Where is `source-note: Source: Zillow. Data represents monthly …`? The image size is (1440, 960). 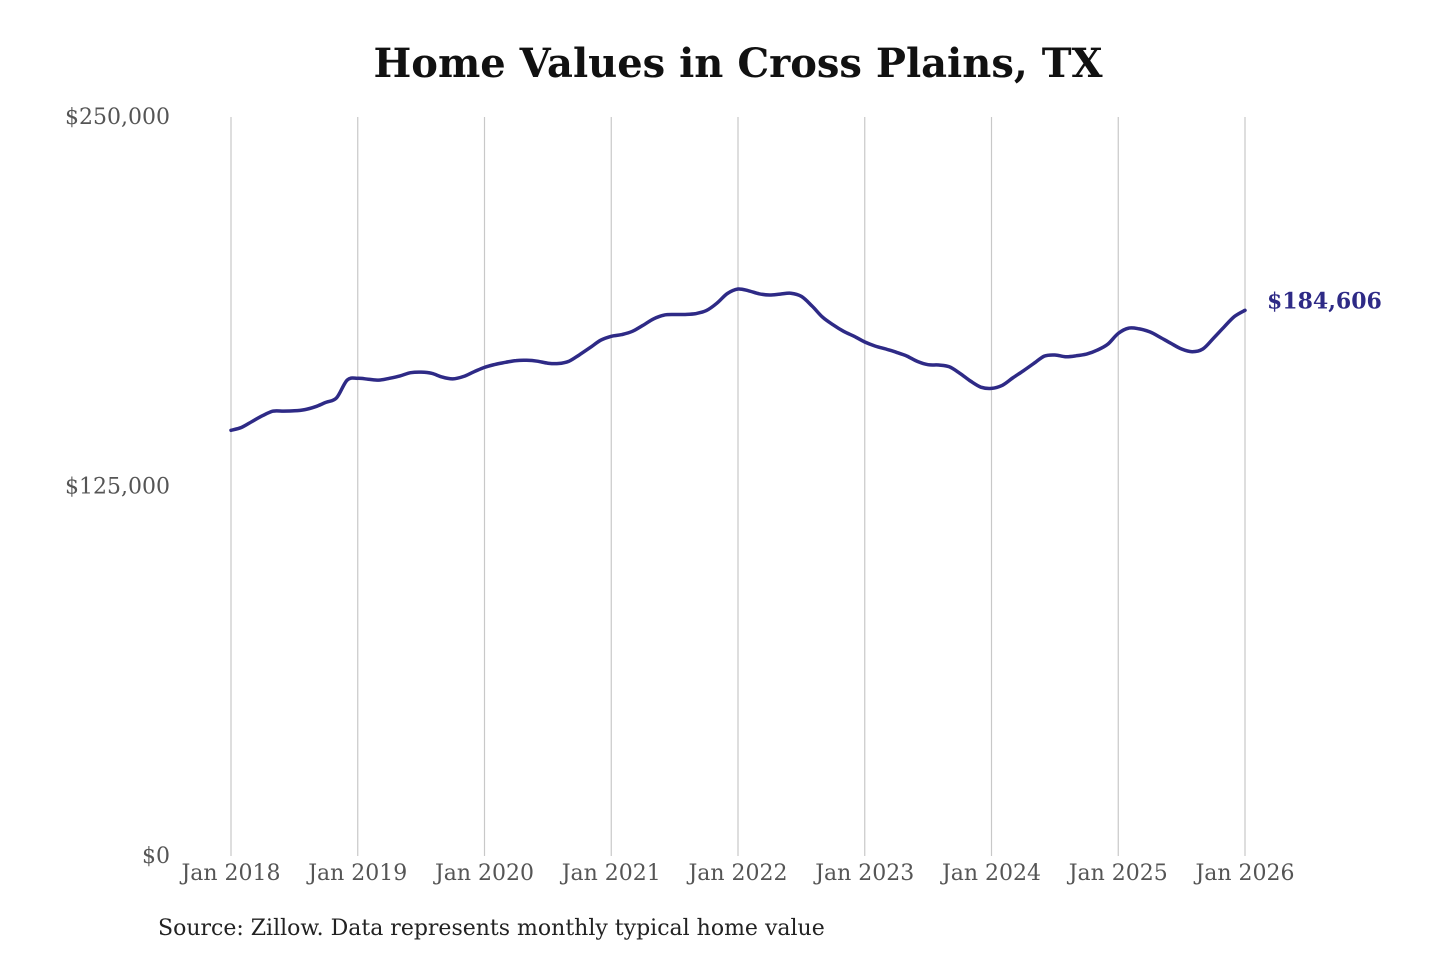
source-note: Source: Zillow. Data represents monthly … is located at coordinates (491, 928).